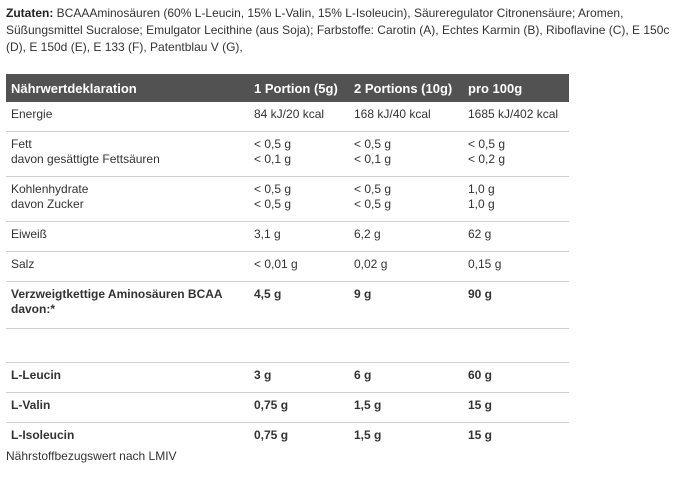 This screenshot has height=481, width=690. I want to click on cell-1-portion: < 0,01 g, so click(300, 266).